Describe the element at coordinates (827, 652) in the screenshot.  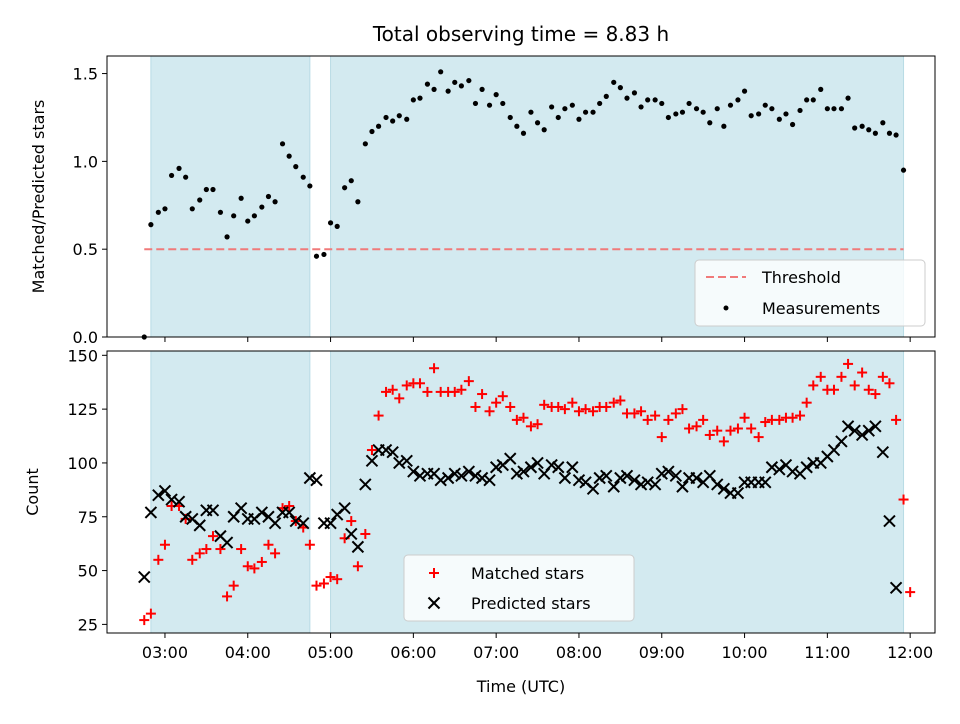
I see `x-tick-label: 11:00` at that location.